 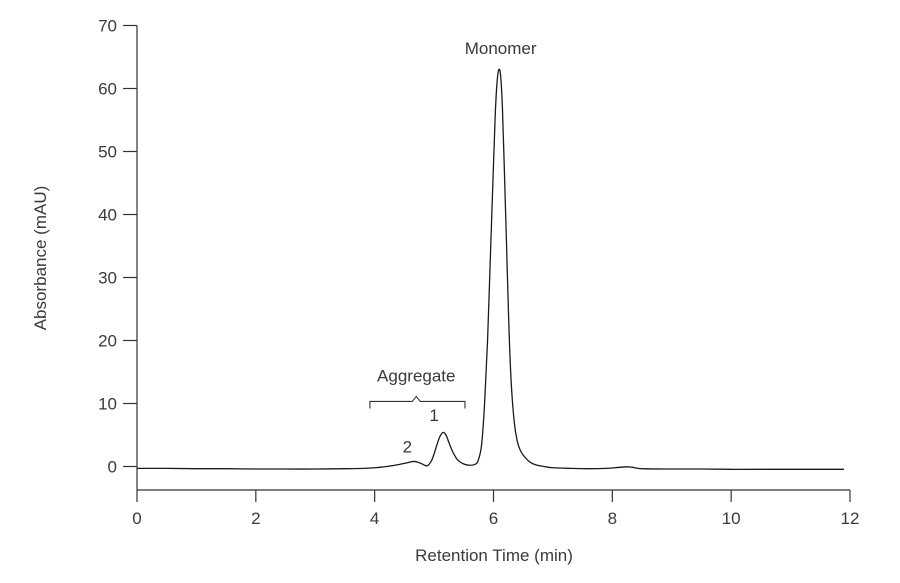 I want to click on y-tick-label: 0, so click(x=112, y=467).